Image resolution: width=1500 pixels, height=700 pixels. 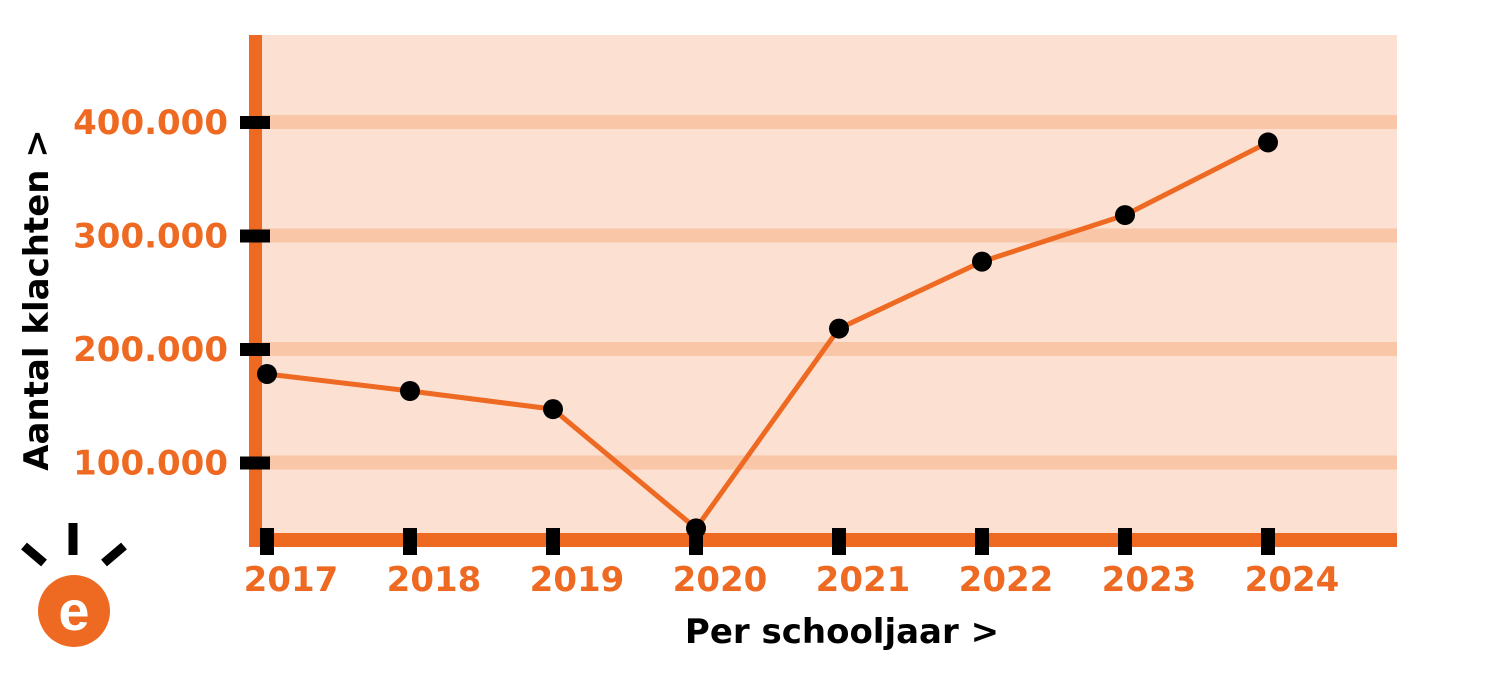 I want to click on x-tick-label-0: 2017, so click(x=291, y=580).